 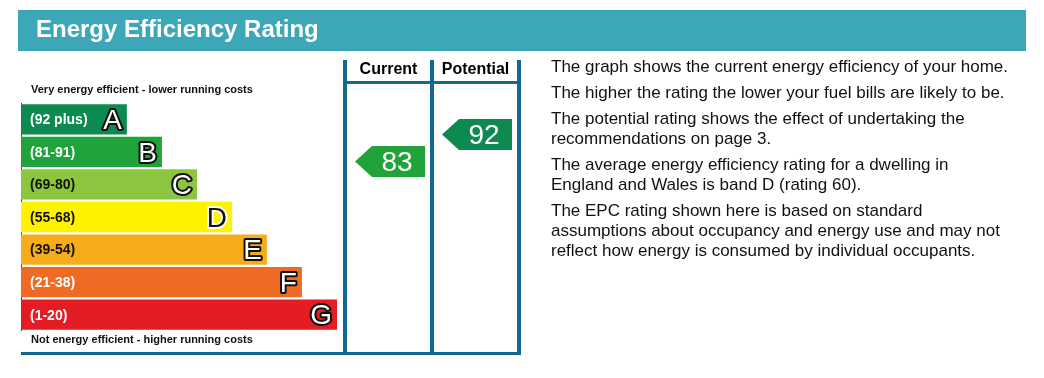 I want to click on category-label: (55-68) D, so click(x=129, y=217).